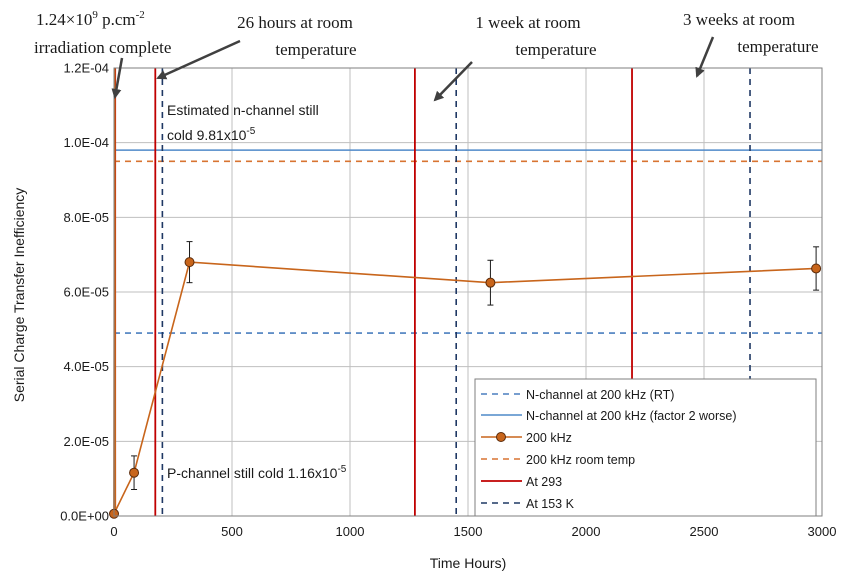 This screenshot has height=573, width=843. I want to click on legend-item-room-temp: 200 kHz room temp, so click(558, 460).